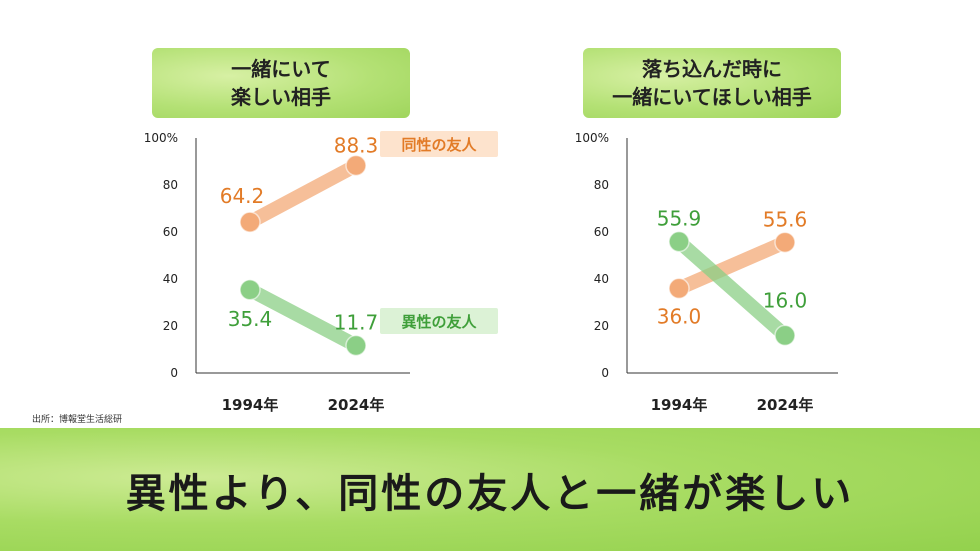 This screenshot has width=980, height=551. I want to click on left-series-0-line, so click(303, 194).